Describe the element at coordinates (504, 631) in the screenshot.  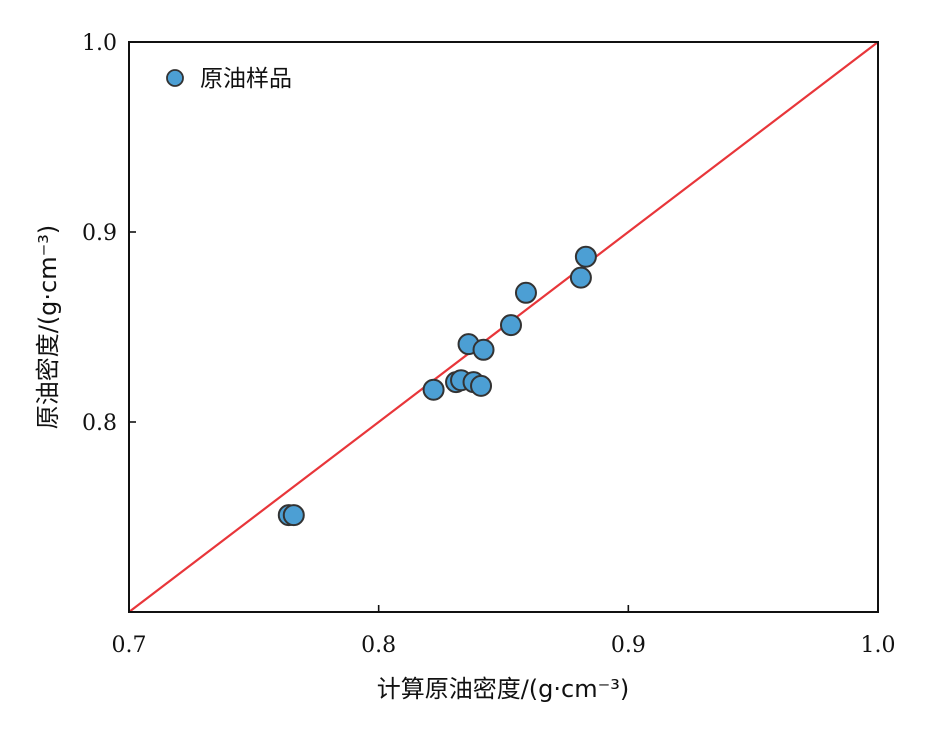
I see `x-axis-ticks: 0.7 0.8 0.9 1.0` at that location.